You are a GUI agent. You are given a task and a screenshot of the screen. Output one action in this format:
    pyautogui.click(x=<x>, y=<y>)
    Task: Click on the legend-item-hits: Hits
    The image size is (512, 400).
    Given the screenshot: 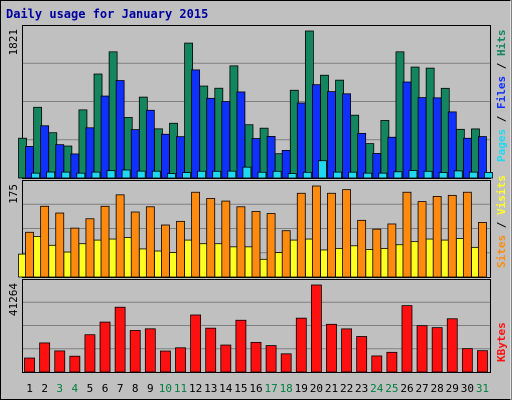 What is the action you would take?
    pyautogui.click(x=501, y=43)
    